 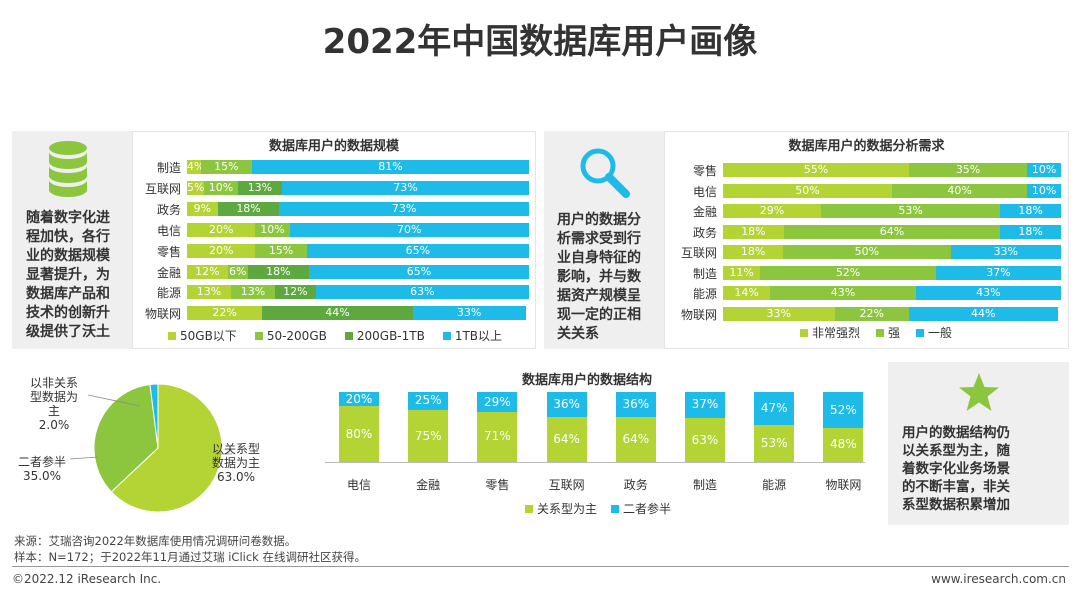 I want to click on legend-label: 200GB-1TB, so click(x=390, y=335).